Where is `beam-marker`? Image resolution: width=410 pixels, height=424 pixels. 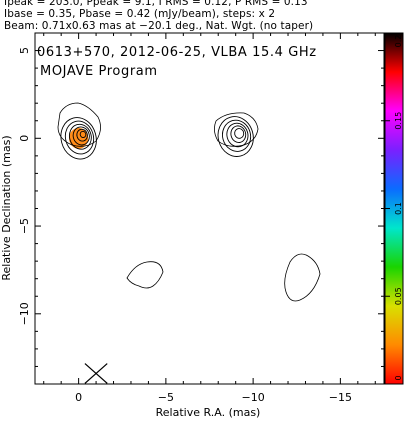
beam-marker is located at coordinates (96, 373).